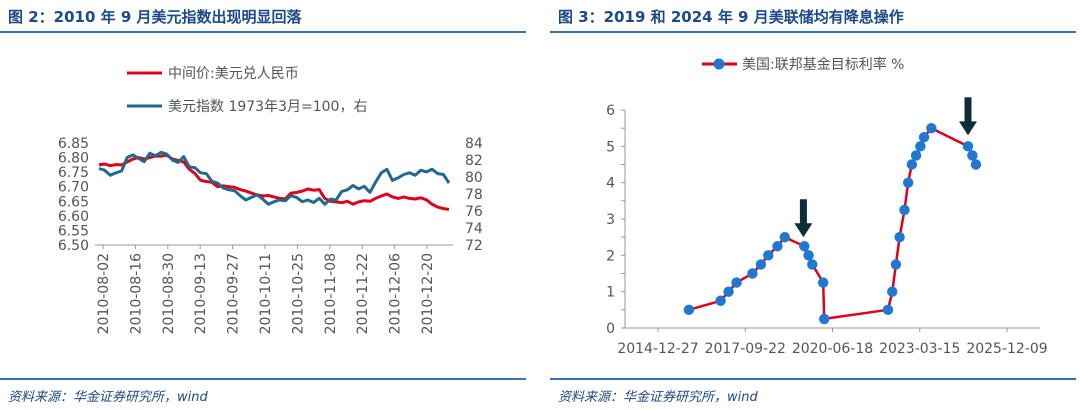  Describe the element at coordinates (108, 397) in the screenshot. I see `left-source-note: 资料来源：华金证券研究所，wind` at that location.